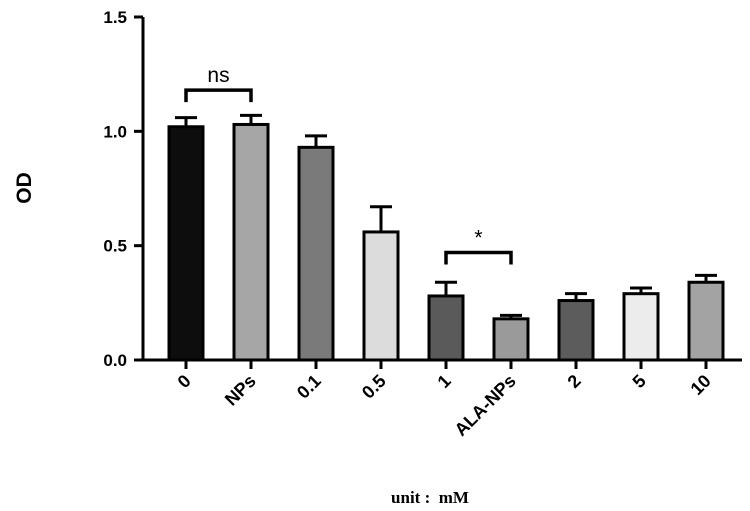 The height and width of the screenshot is (511, 750). I want to click on y-tick-label: 0.5, so click(115, 246).